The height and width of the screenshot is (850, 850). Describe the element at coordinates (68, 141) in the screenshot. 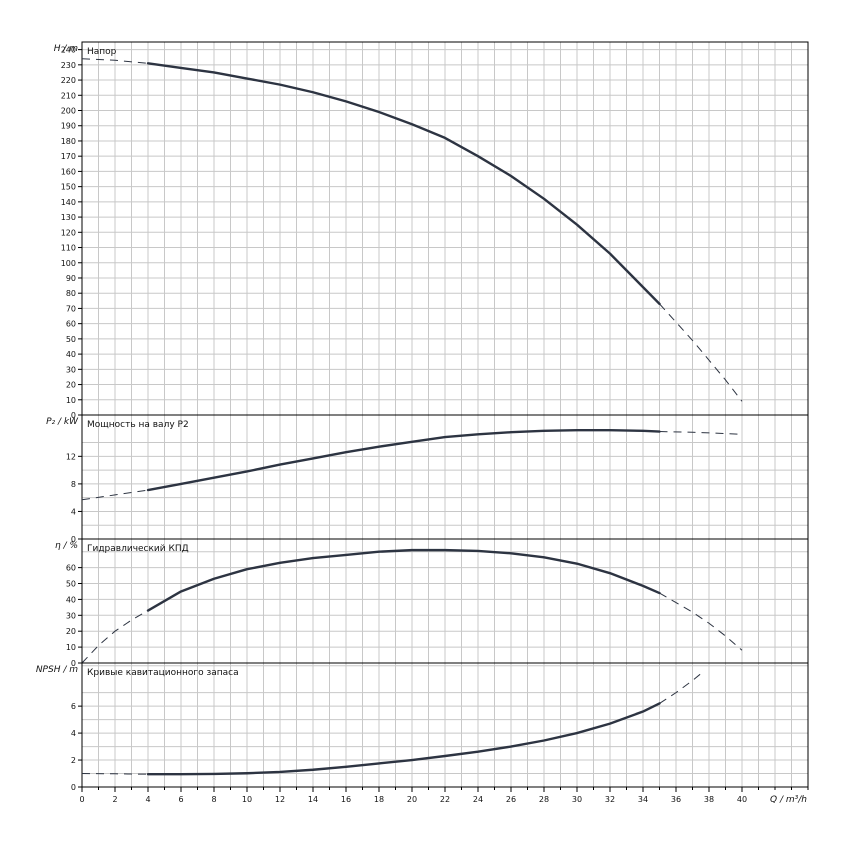

I see `y-tick-label: 180` at that location.